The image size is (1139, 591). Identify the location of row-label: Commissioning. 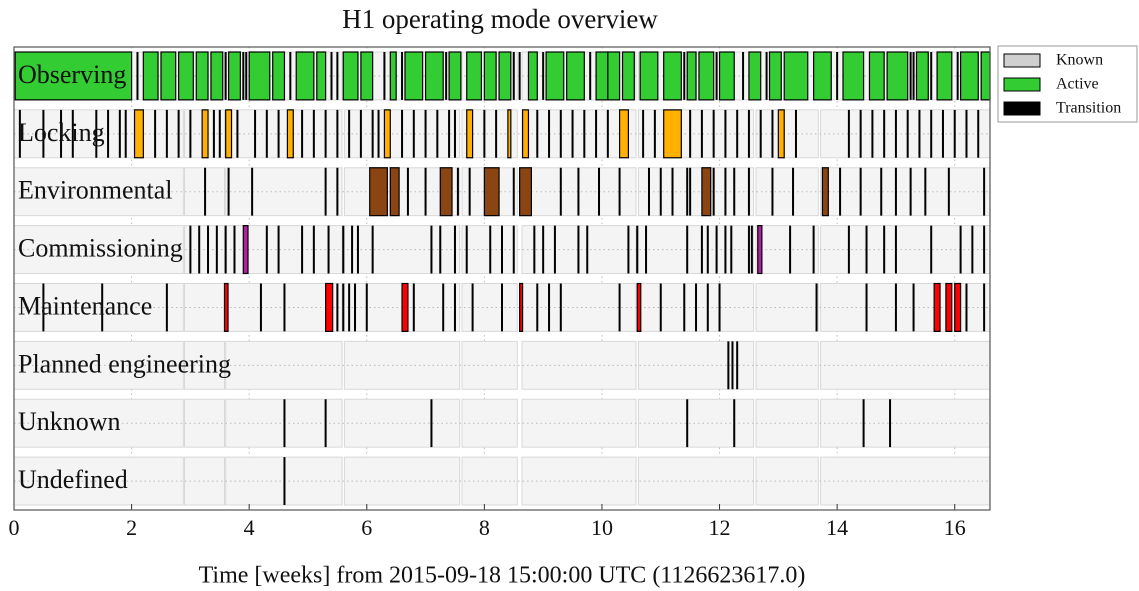
(100, 248).